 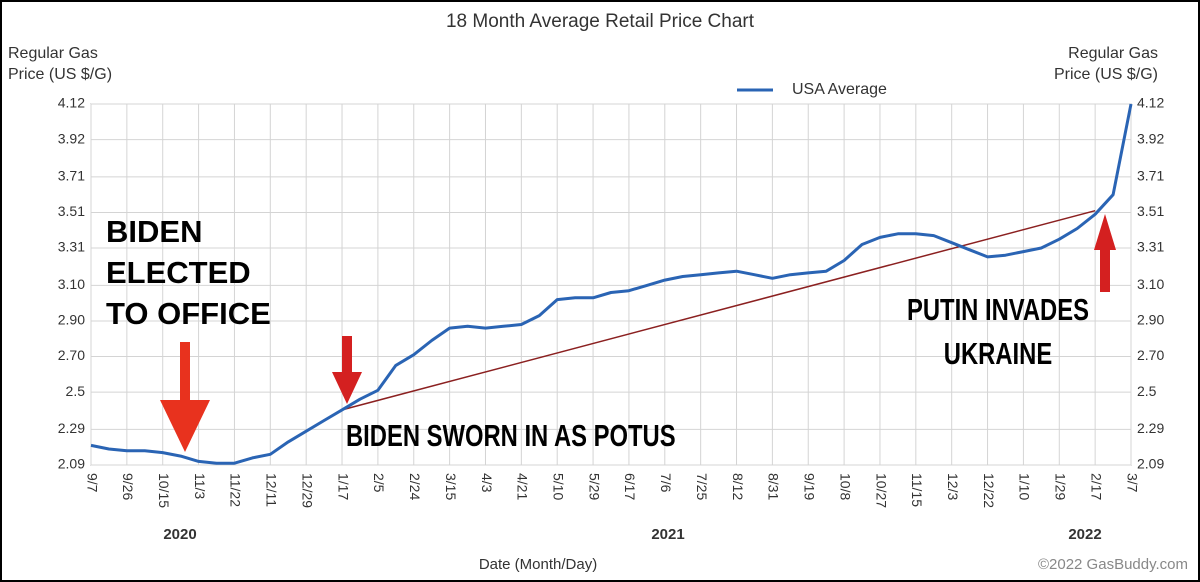 I want to click on y2-tick-label: 4.12, so click(x=1150, y=103).